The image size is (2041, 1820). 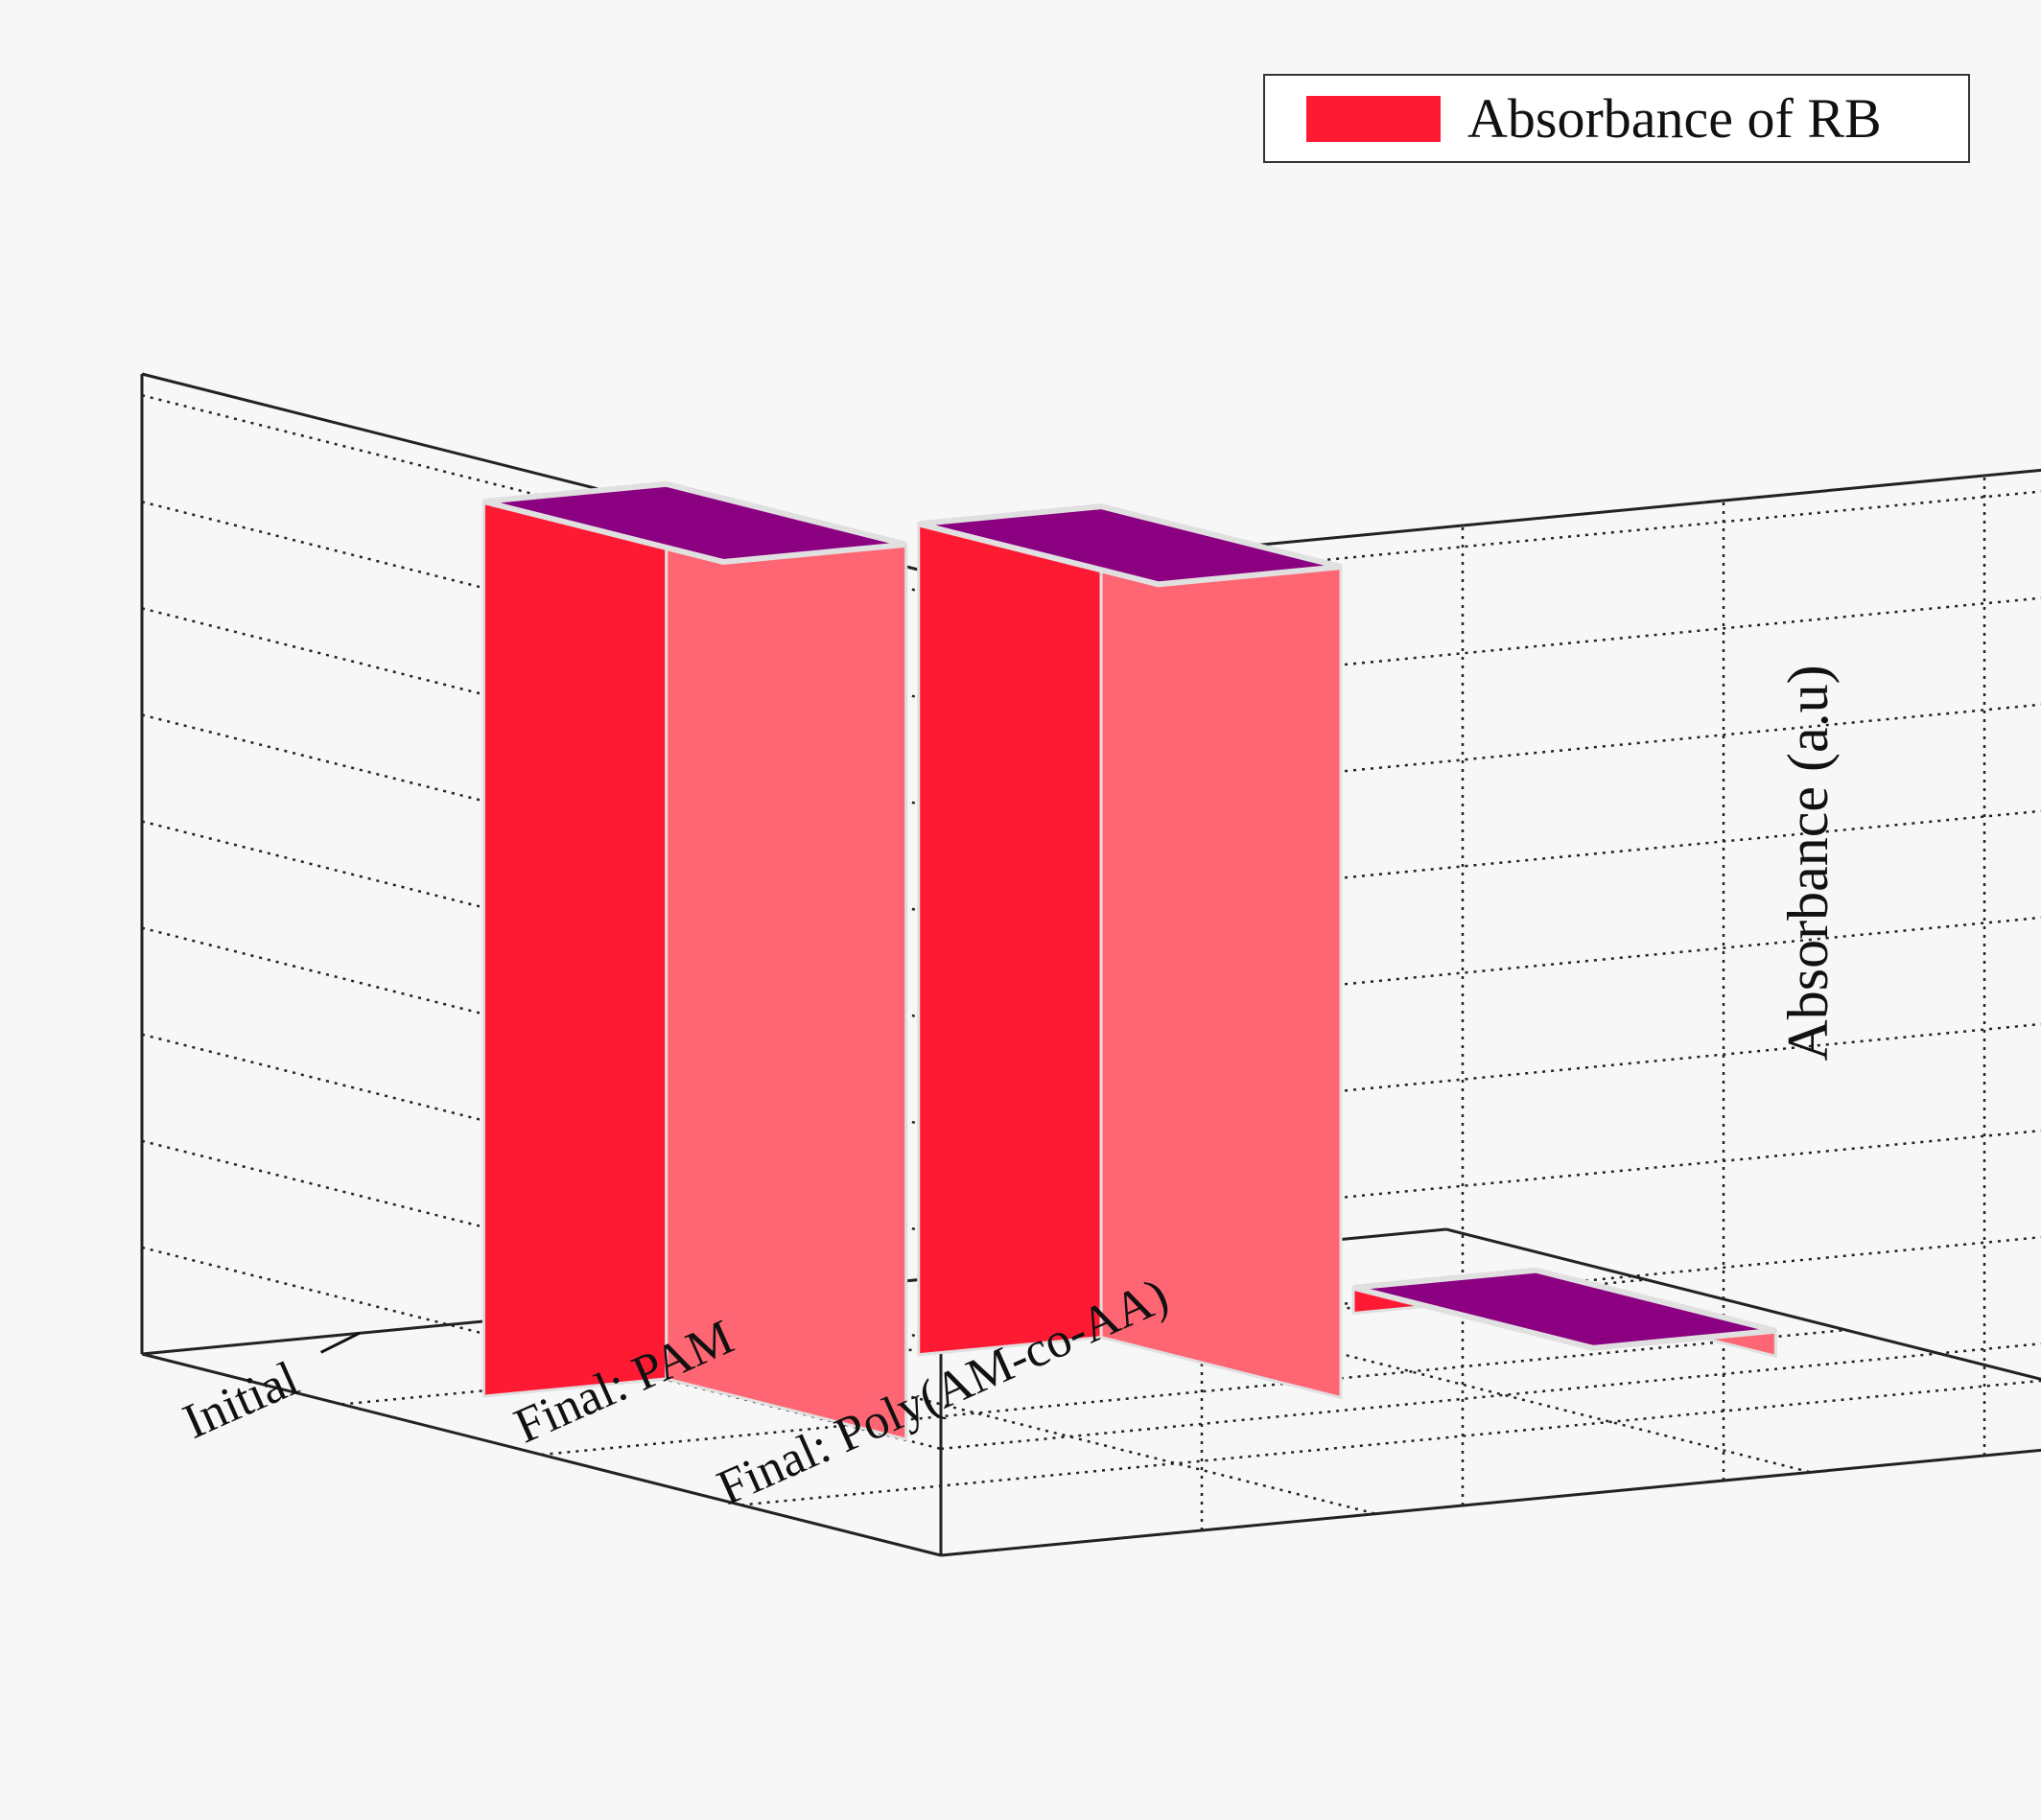 I want to click on category-axis-tick, so click(x=340, y=1342).